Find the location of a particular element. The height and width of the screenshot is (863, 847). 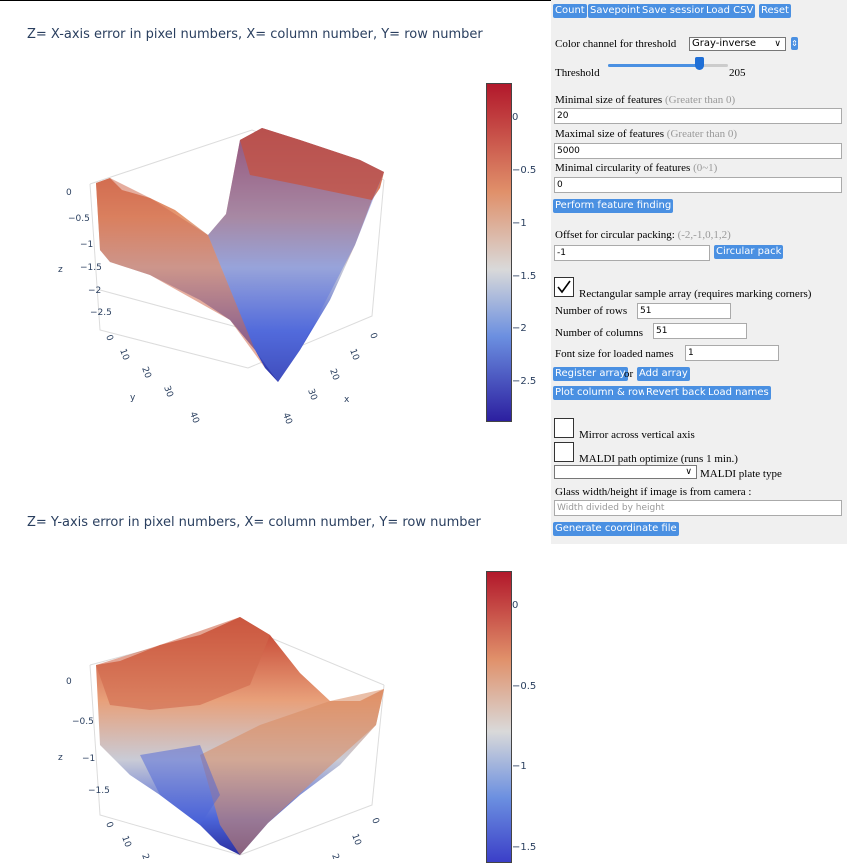

cols-label: Number of columns is located at coordinates (599, 333).